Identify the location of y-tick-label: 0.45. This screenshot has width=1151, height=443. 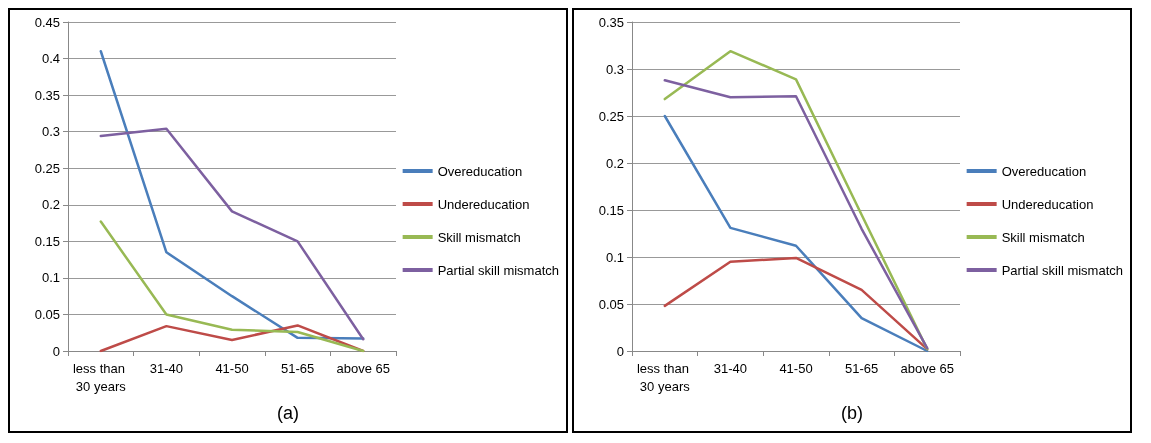
(47, 22).